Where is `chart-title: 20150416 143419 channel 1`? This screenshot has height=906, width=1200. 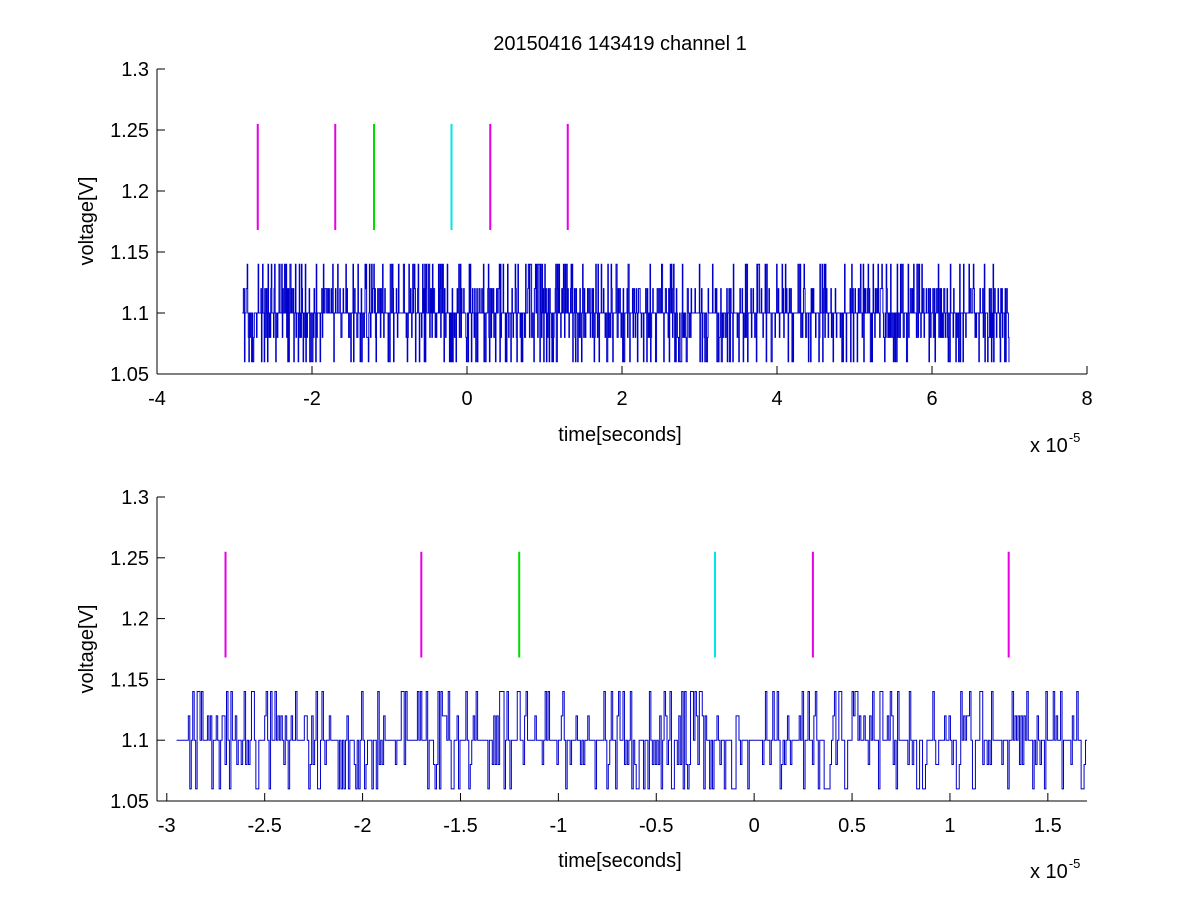 chart-title: 20150416 143419 channel 1 is located at coordinates (620, 44).